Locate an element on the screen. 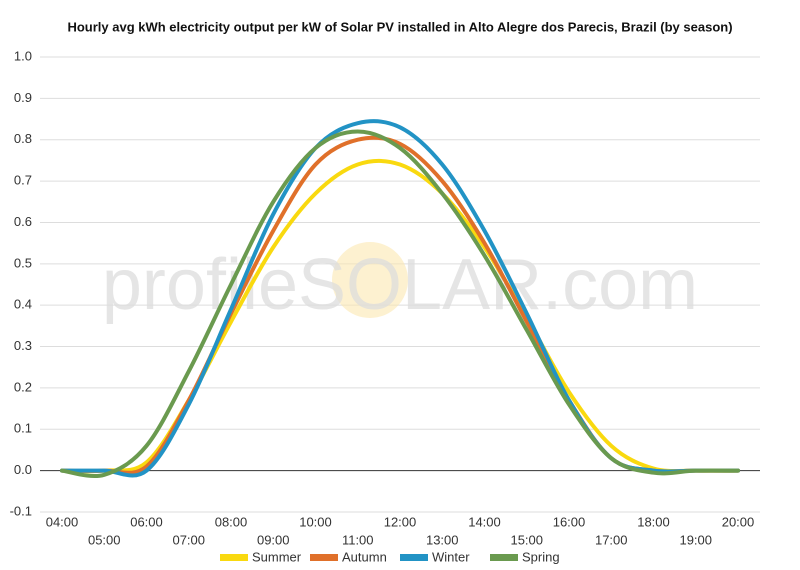 The width and height of the screenshot is (800, 570). x-tick-label: 15:00 is located at coordinates (526, 539).